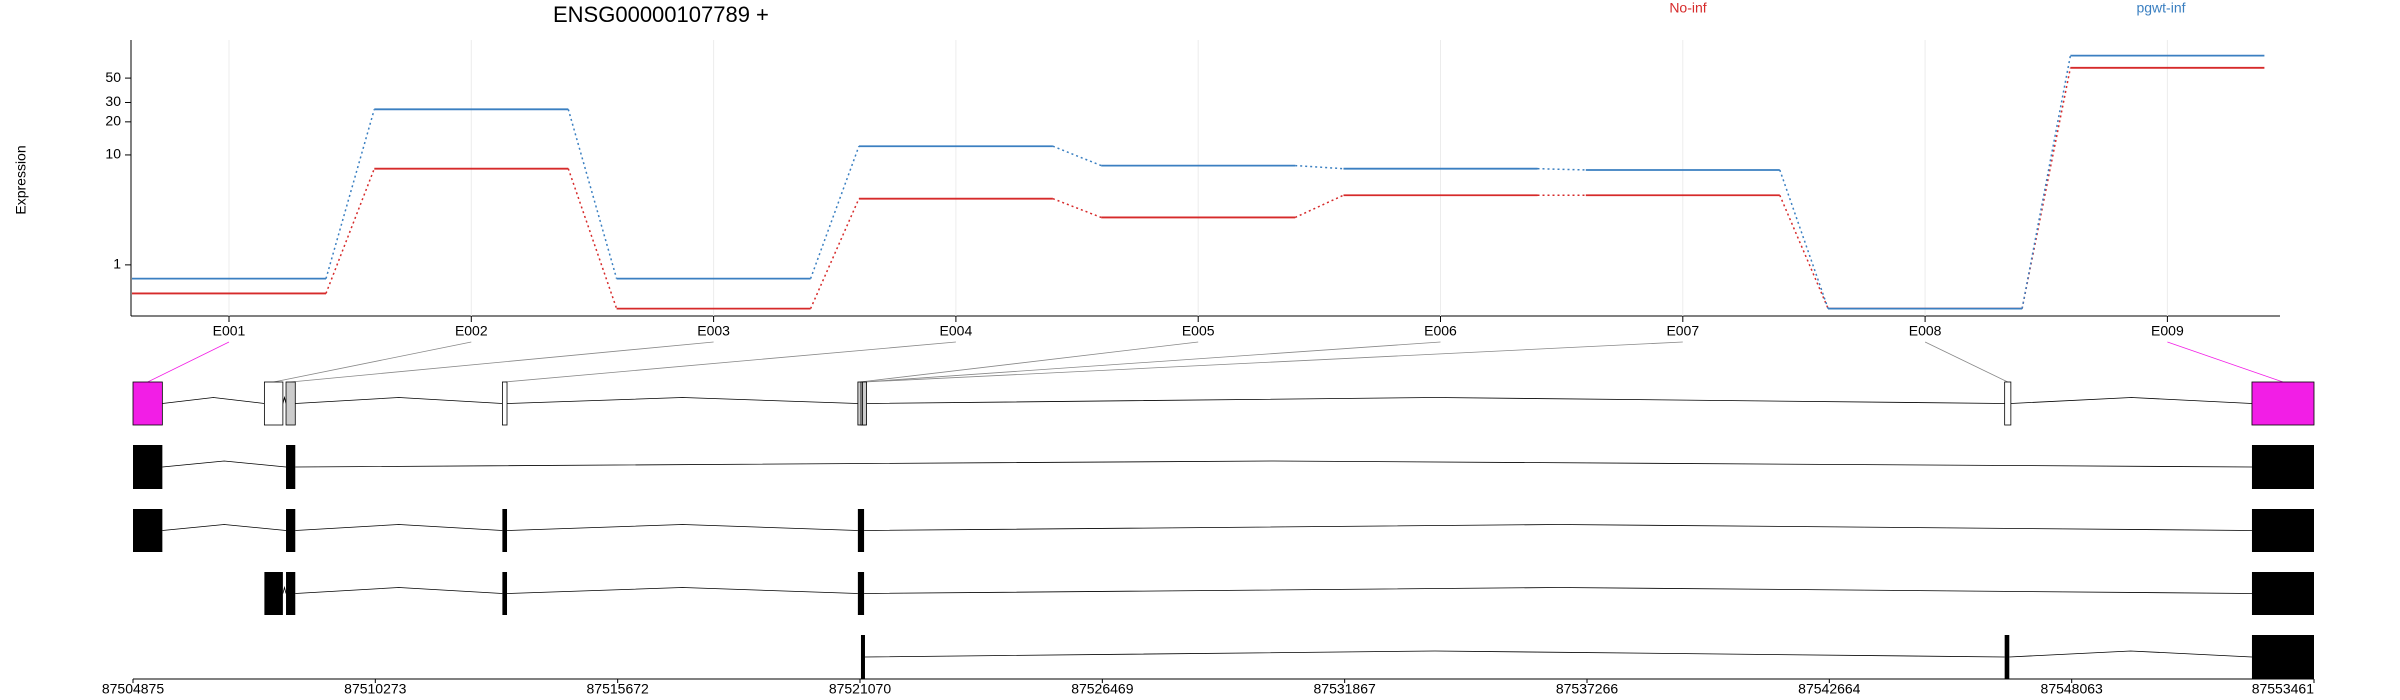 The height and width of the screenshot is (700, 2400). Describe the element at coordinates (2167, 331) in the screenshot. I see `x-tick-label: E009` at that location.